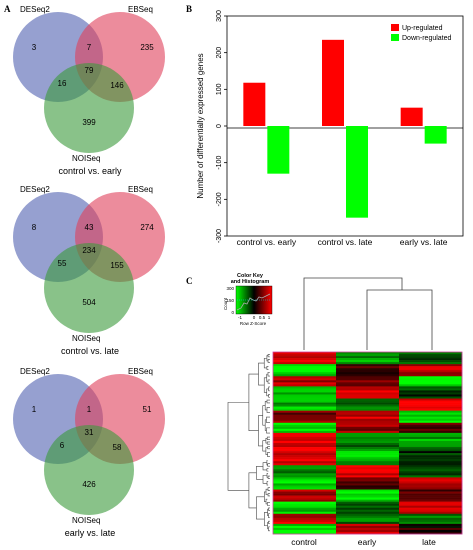  I want to click on venn-count-ebseq-noiseq: 155, so click(117, 265).